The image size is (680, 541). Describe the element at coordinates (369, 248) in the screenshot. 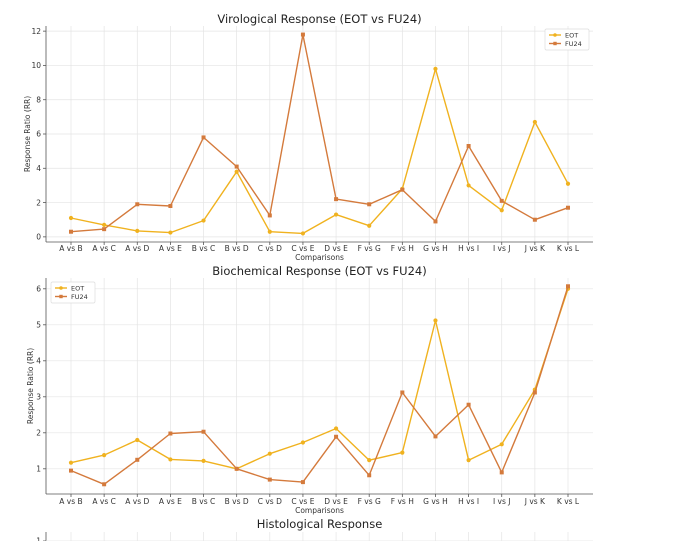

I see `x-tick-label: F vs G` at that location.